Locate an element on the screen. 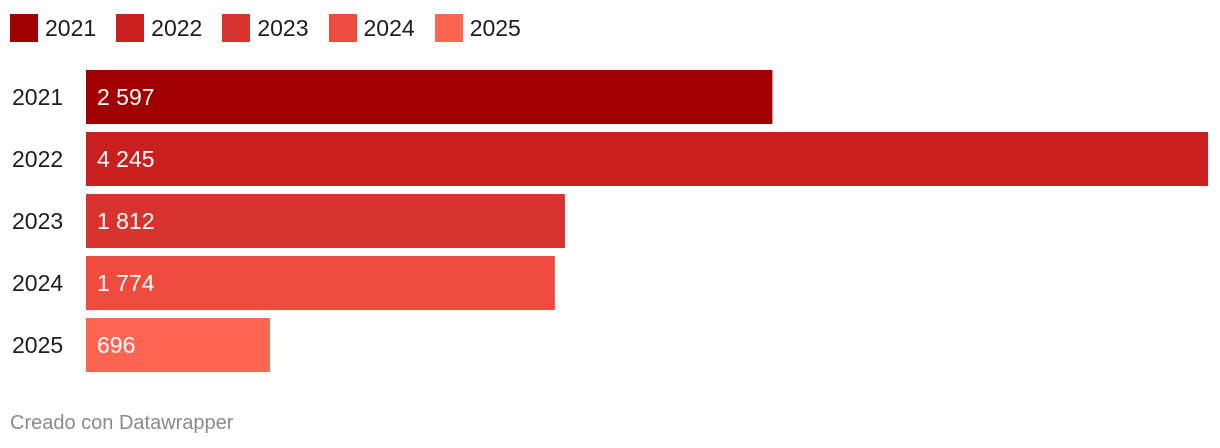 This screenshot has height=448, width=1220. legend-item: 2022 is located at coordinates (159, 28).